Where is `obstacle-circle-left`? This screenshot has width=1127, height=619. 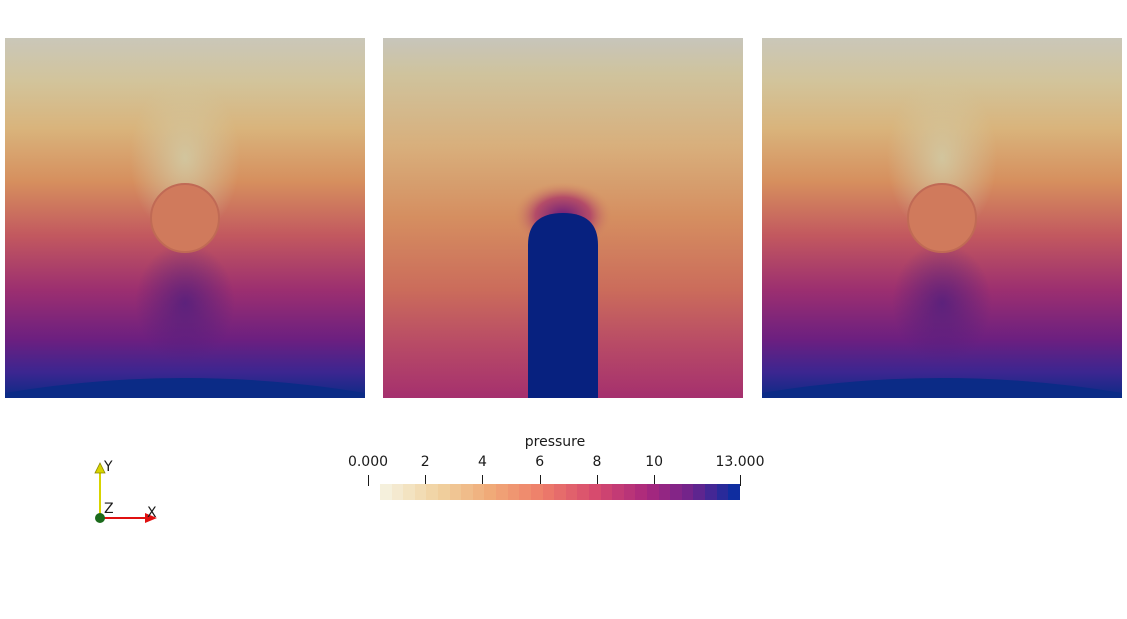
obstacle-circle-left is located at coordinates (185, 218).